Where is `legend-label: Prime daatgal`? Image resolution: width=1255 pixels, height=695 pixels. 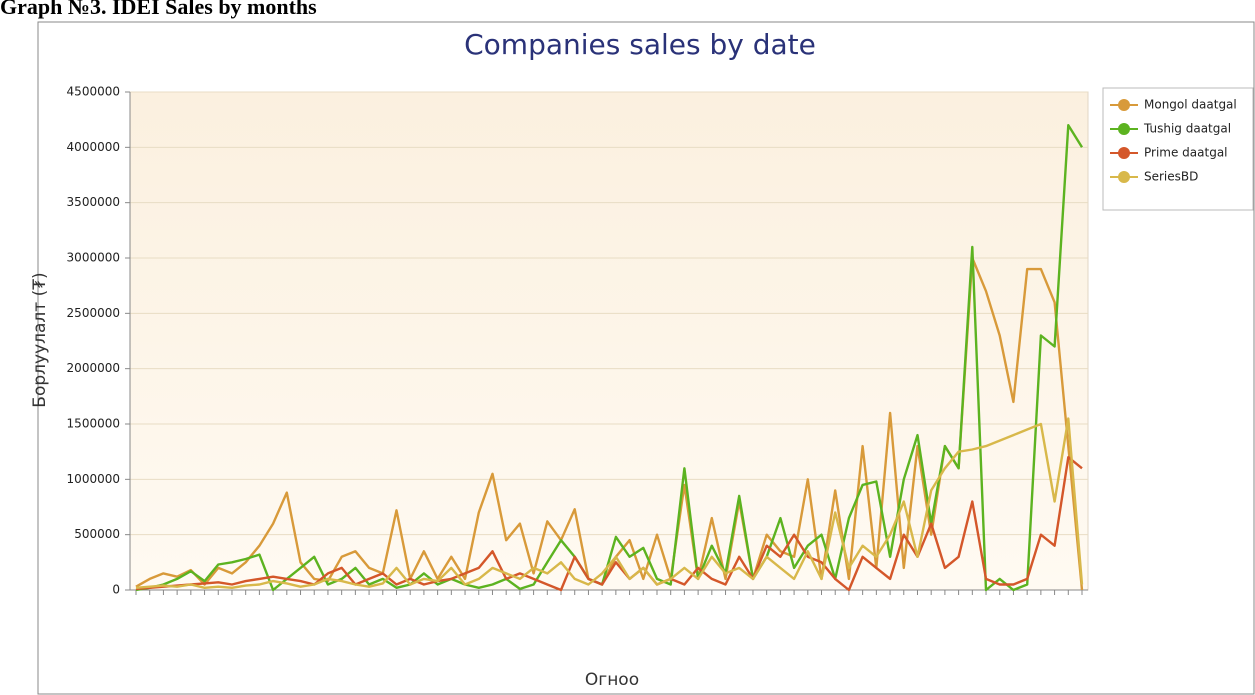
legend-label: Prime daatgal is located at coordinates (1186, 153).